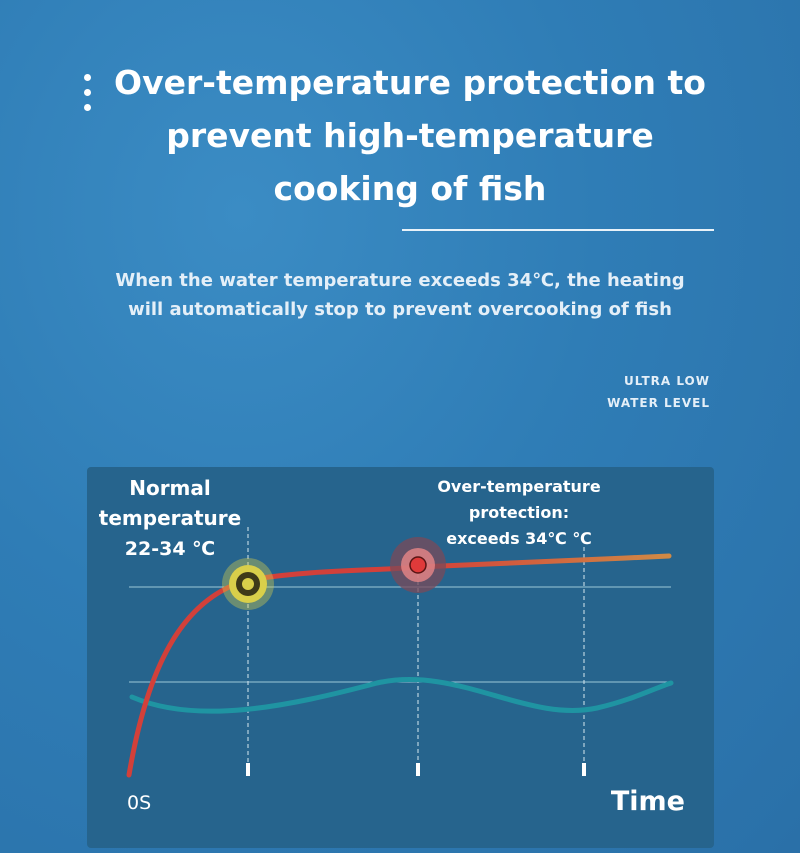  I want to click on normal-temperature-marker, so click(248, 584).